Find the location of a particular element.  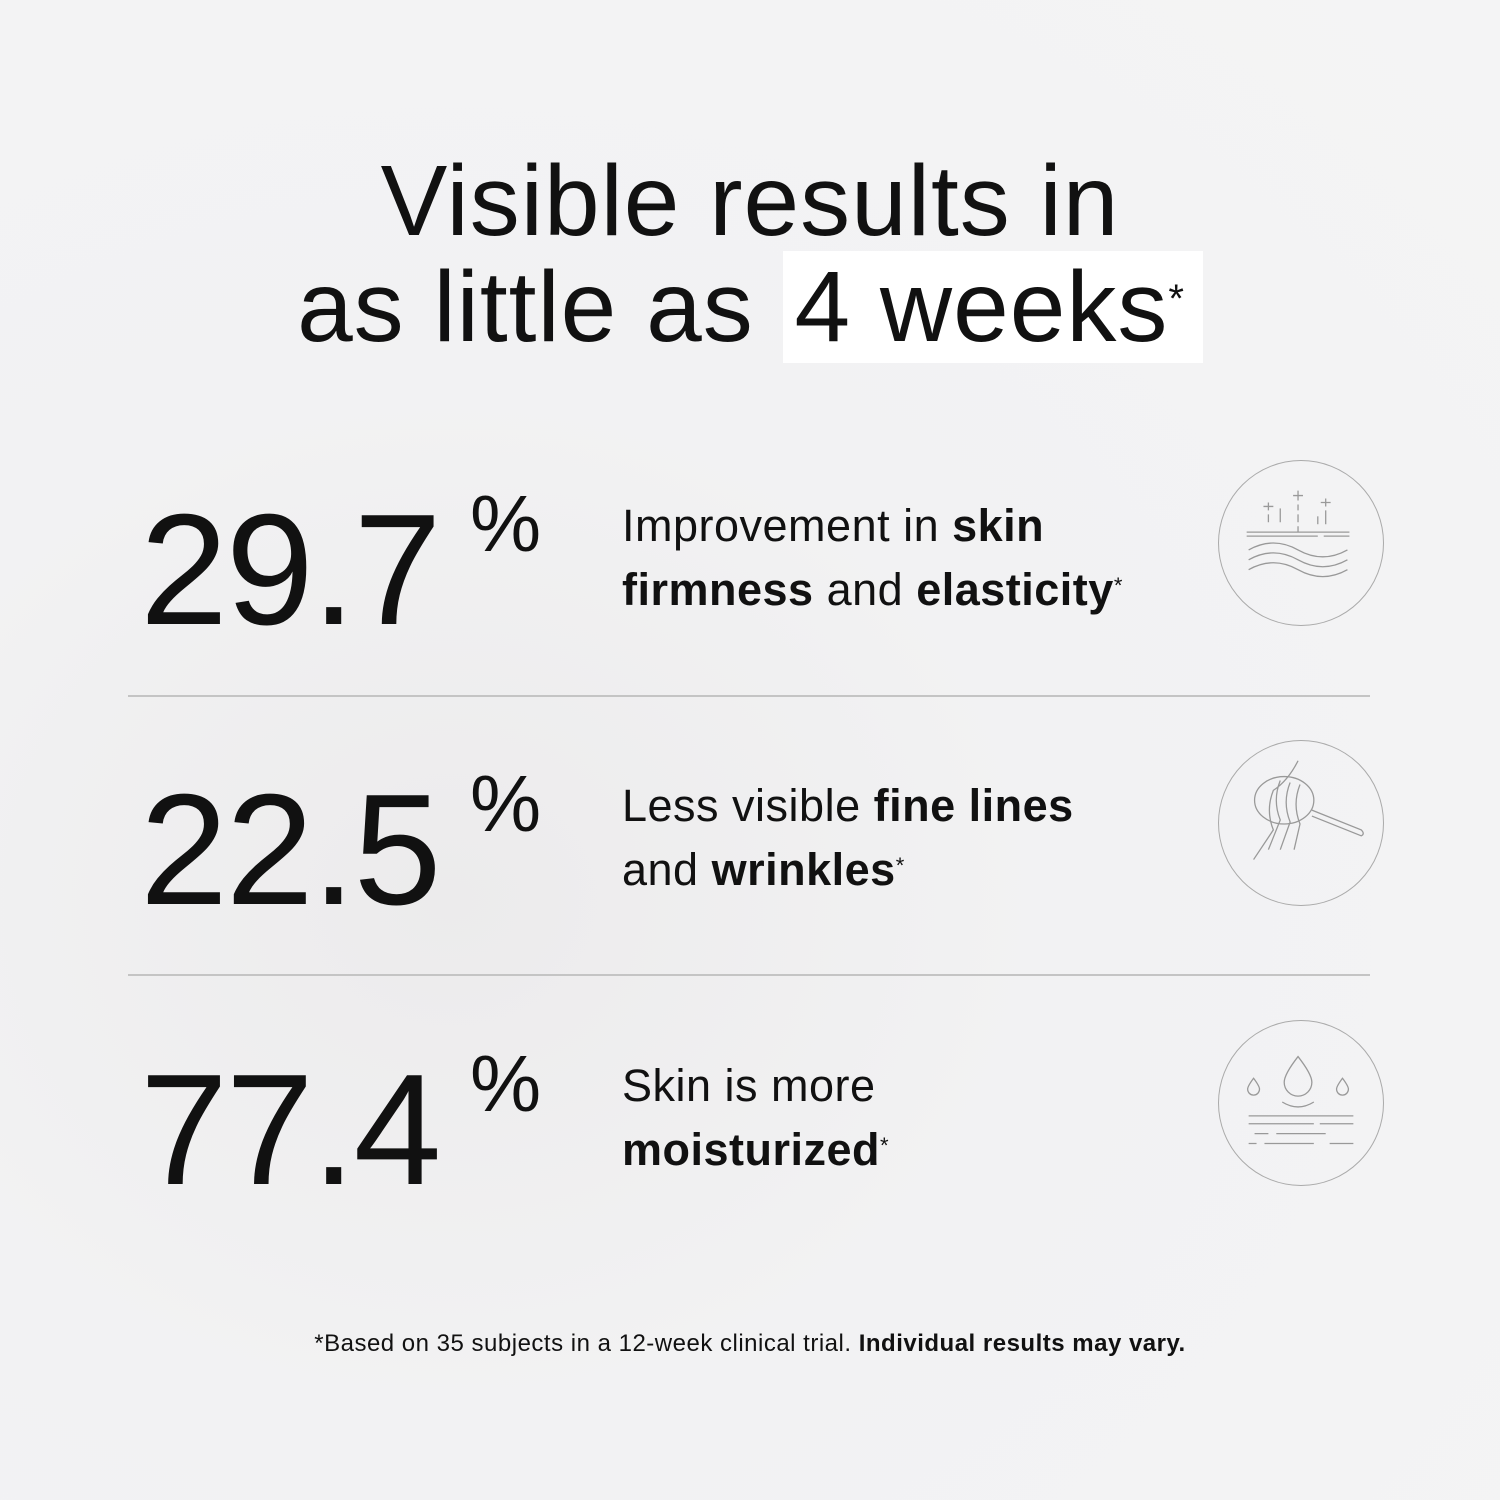

stat-value: 22.5 is located at coordinates (291, 850).